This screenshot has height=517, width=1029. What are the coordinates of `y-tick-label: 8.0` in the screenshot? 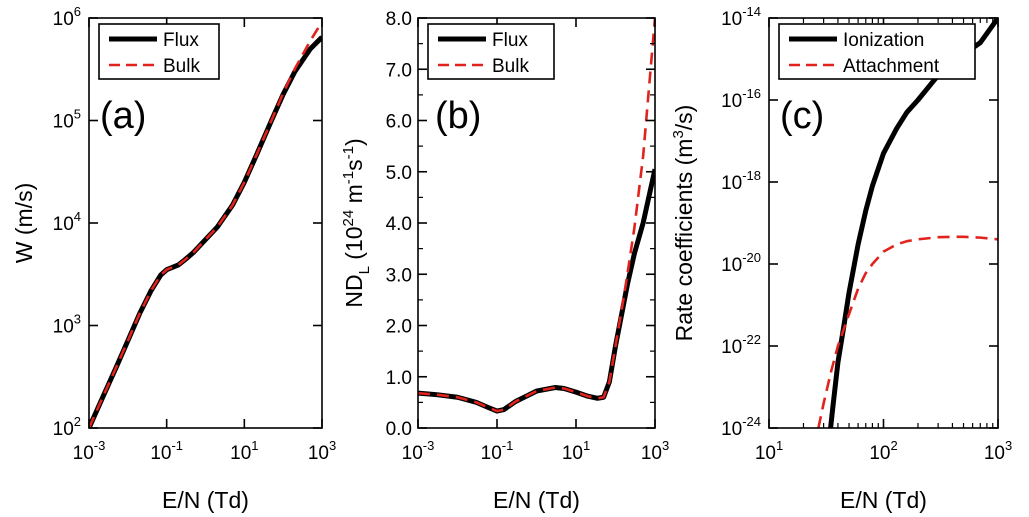 It's located at (399, 19).